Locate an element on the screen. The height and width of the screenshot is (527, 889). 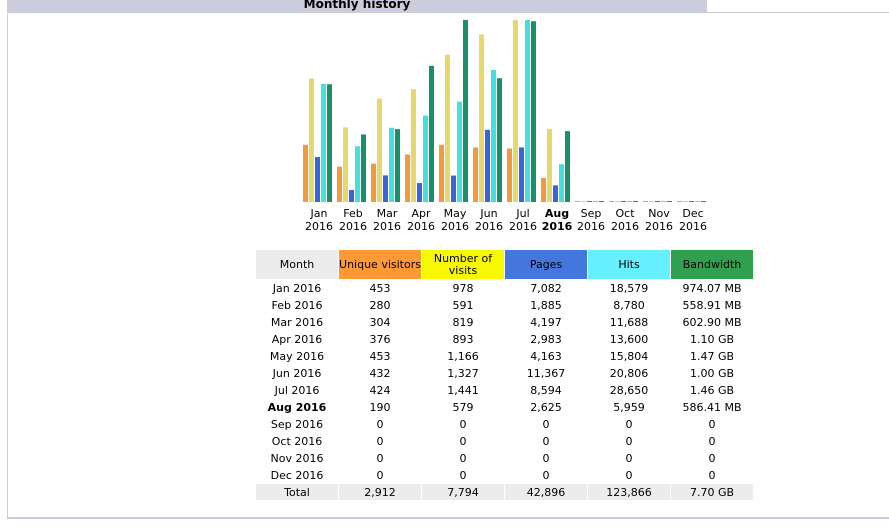
header-visits: Number of visits is located at coordinates (463, 264).